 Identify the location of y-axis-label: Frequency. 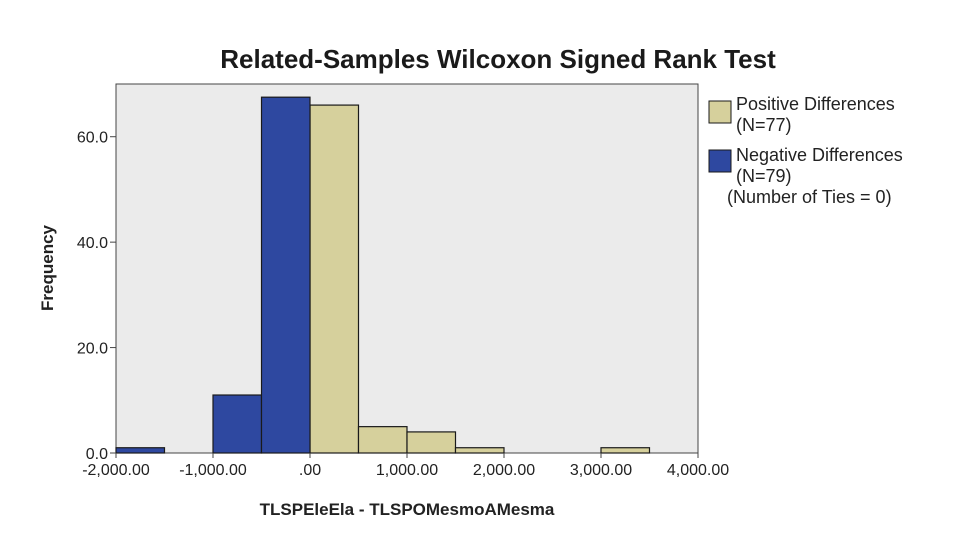
(47, 267).